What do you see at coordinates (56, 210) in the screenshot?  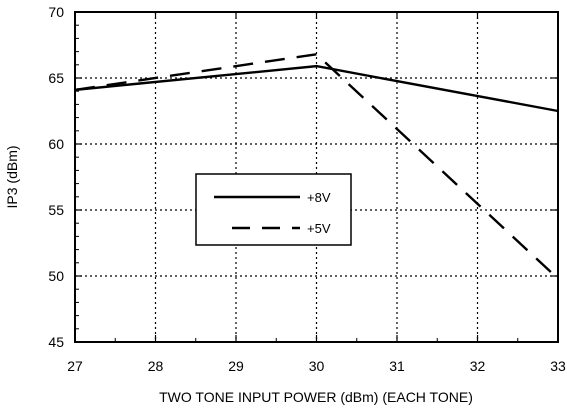 I see `y-tick-label: 55` at bounding box center [56, 210].